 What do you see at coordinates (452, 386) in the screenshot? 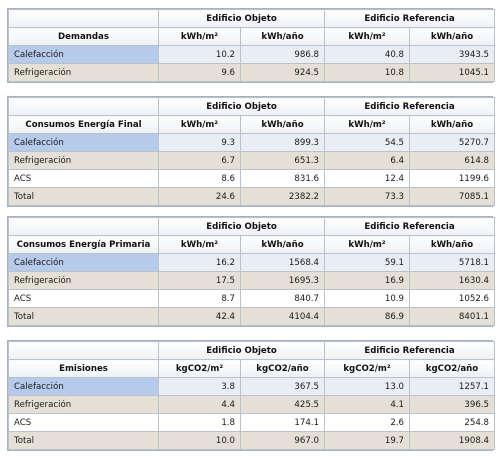
I see `cell-value: 1257.1` at bounding box center [452, 386].